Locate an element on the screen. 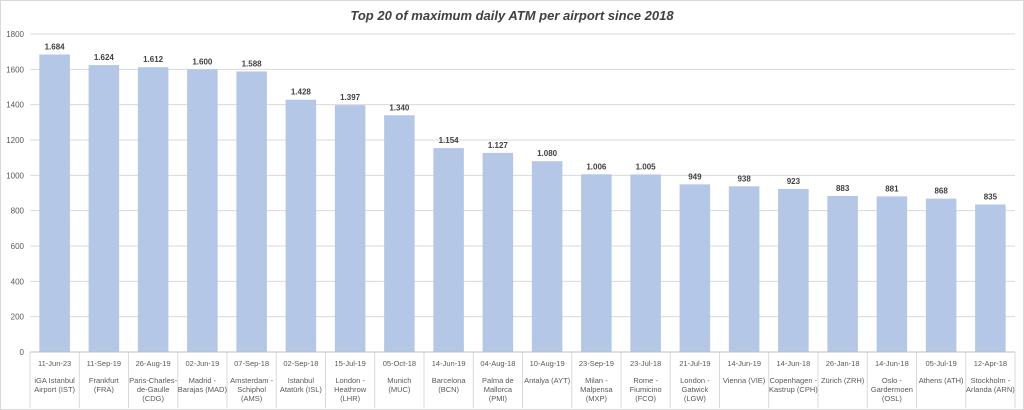 The image size is (1024, 410). x-tick-airport: (AMS) is located at coordinates (252, 398).